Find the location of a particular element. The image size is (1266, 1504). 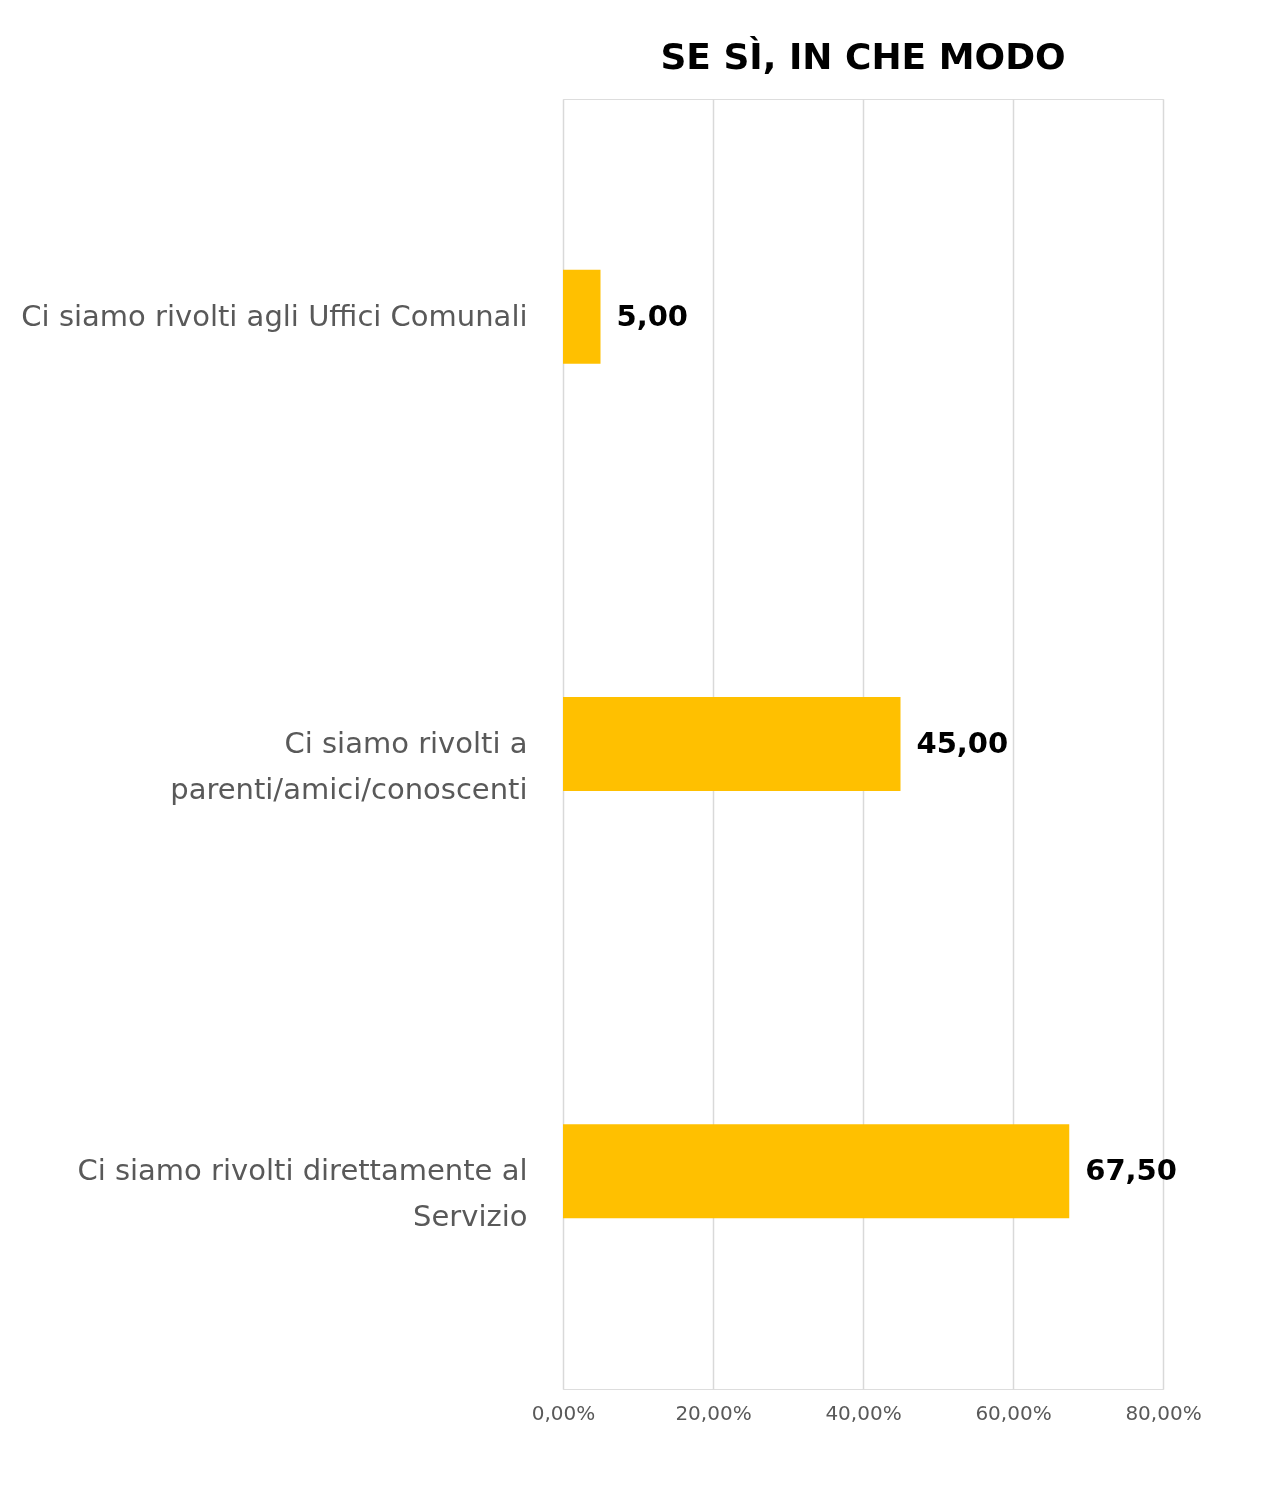

data-label: 5,00 is located at coordinates (652, 315).